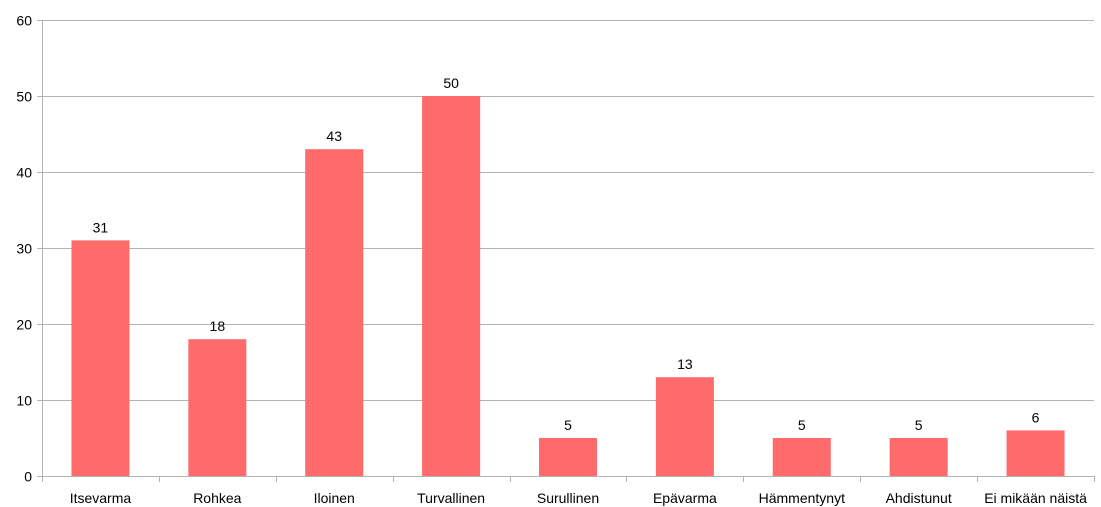 This screenshot has height=507, width=1101. Describe the element at coordinates (1035, 498) in the screenshot. I see `x-tick-label: Ei mikään näistä` at that location.